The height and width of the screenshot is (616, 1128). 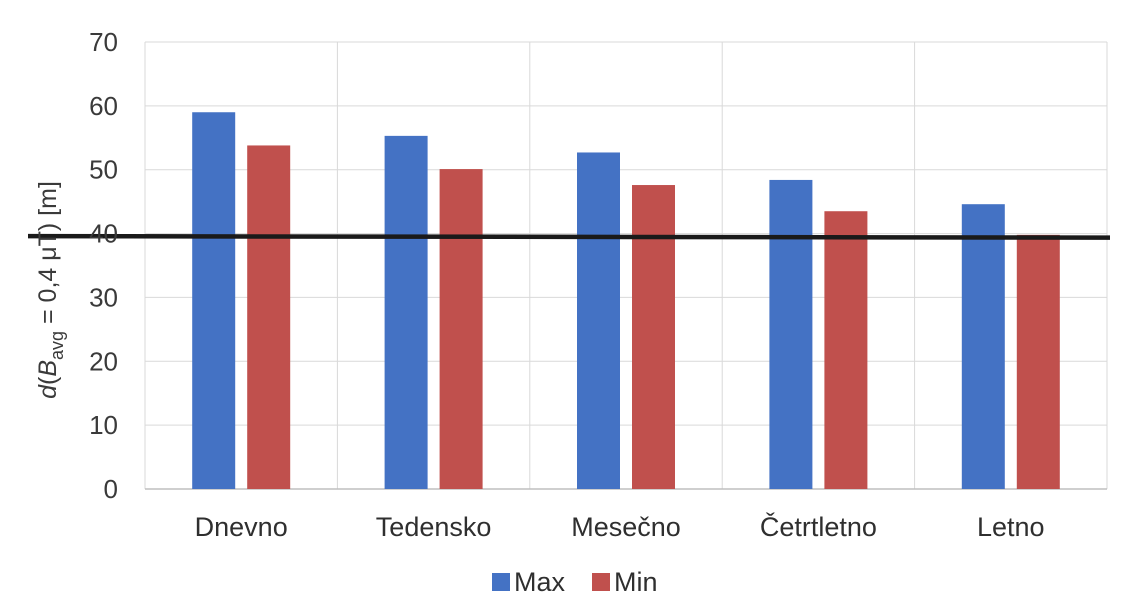 What do you see at coordinates (103, 265) in the screenshot?
I see `y-tick-labels: 0 10 20 30 40 50 60 70` at bounding box center [103, 265].